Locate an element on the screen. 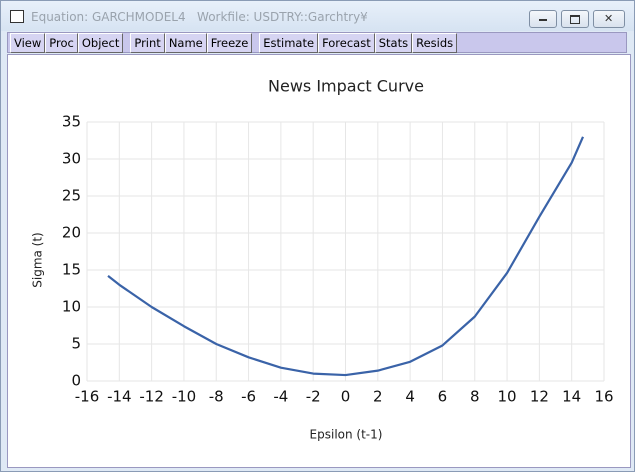  toolbar-group: View Proc Object is located at coordinates (67, 42).